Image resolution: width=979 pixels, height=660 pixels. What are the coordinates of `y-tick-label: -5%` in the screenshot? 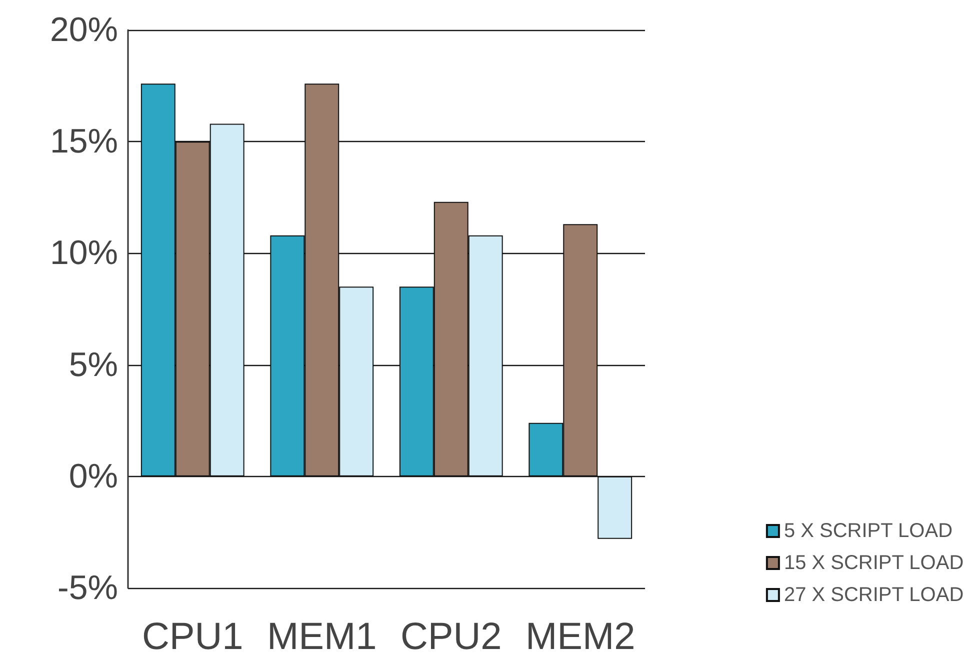 It's located at (88, 588).